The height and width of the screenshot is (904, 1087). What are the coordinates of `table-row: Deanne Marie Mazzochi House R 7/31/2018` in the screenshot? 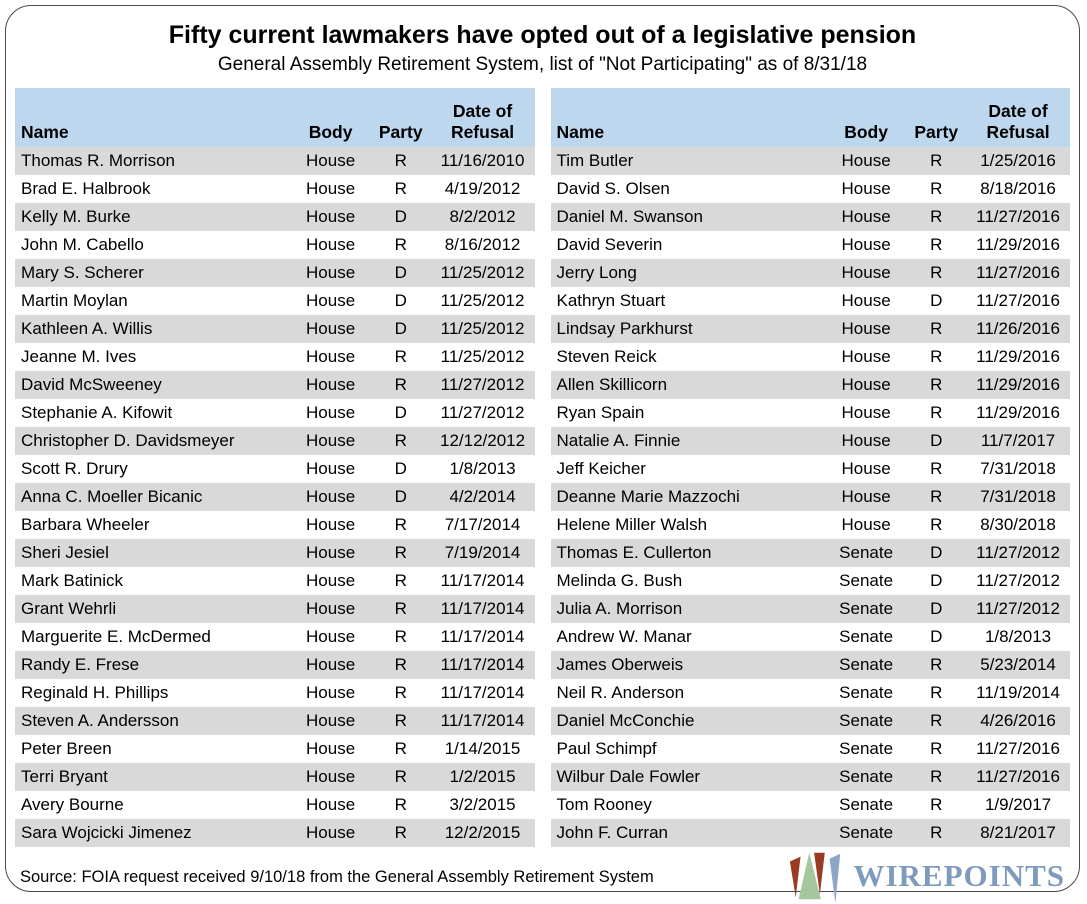 It's located at (810, 497).